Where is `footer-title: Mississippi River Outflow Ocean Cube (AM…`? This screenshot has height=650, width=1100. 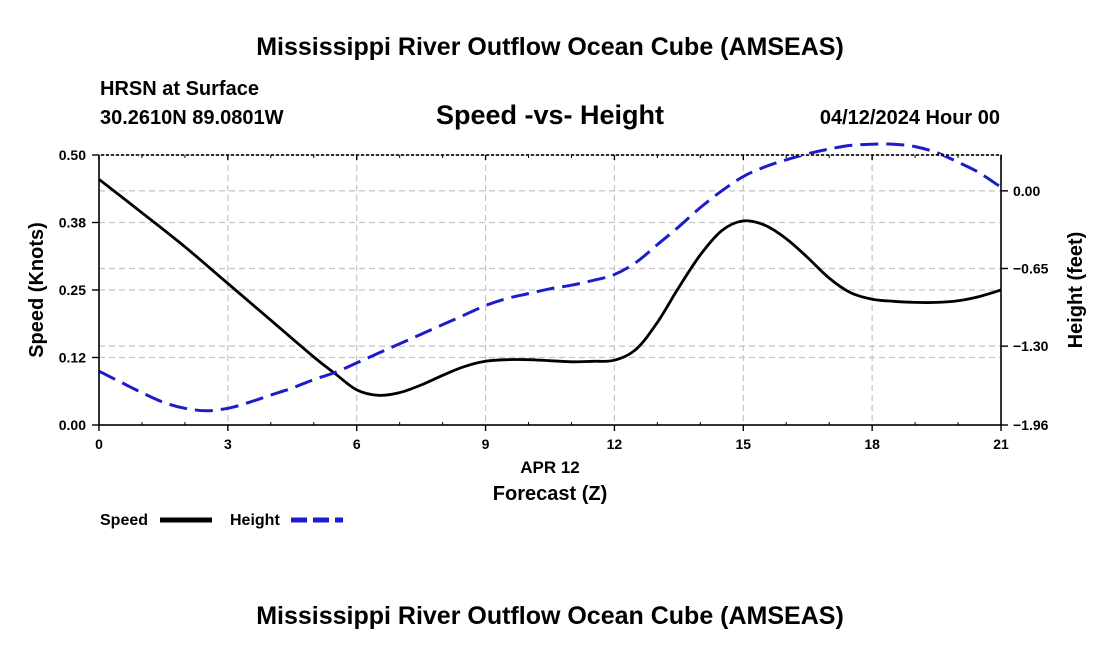 footer-title: Mississippi River Outflow Ocean Cube (AM… is located at coordinates (550, 616).